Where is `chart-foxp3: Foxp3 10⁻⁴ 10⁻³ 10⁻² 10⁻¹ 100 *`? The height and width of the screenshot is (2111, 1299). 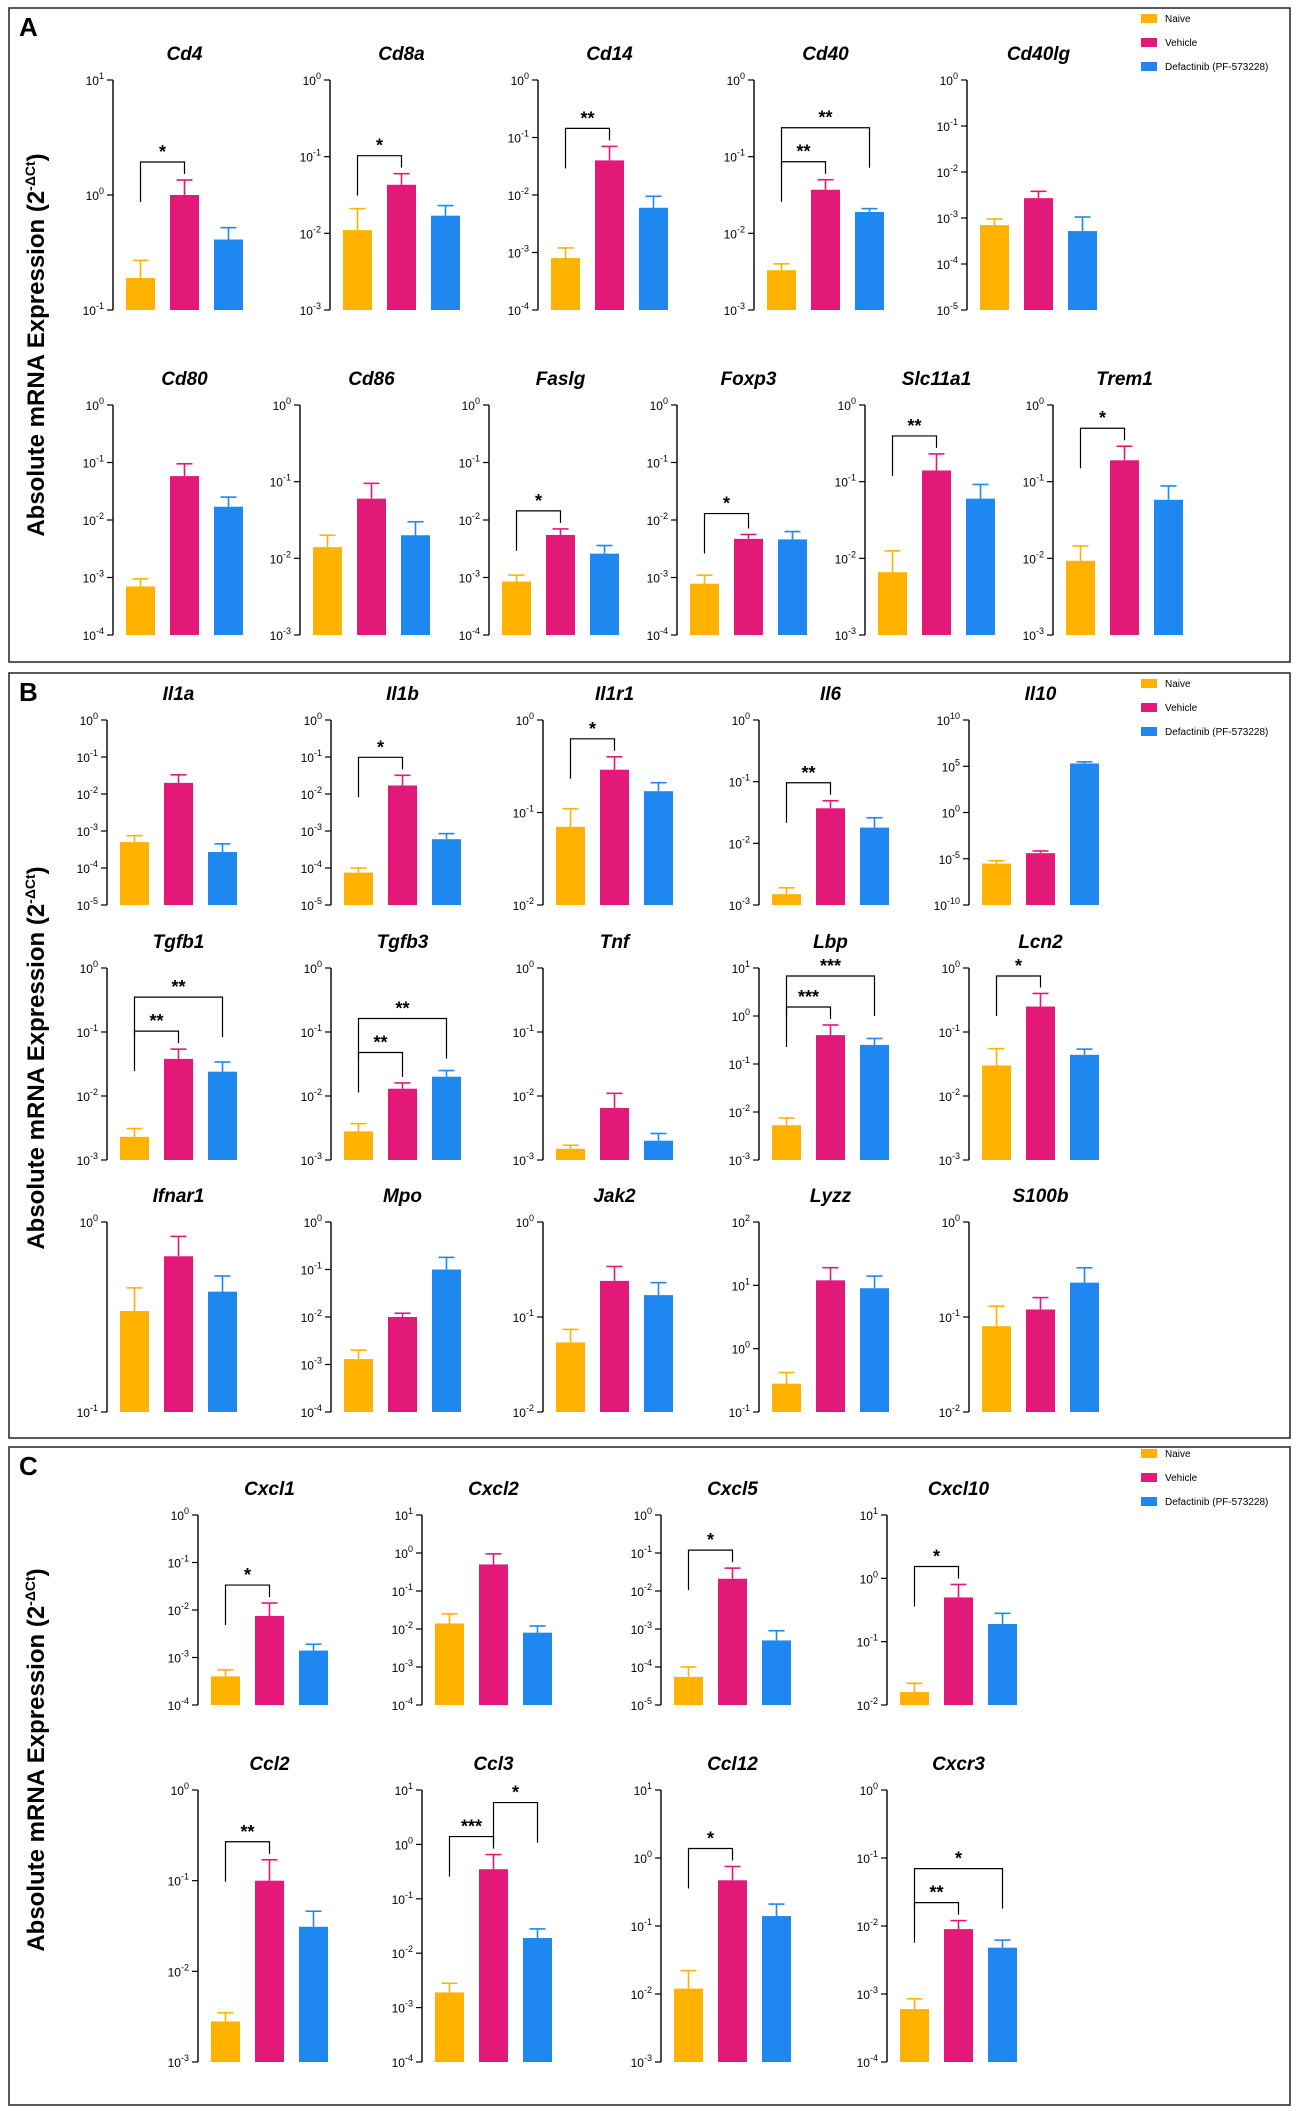
chart-foxp3: Foxp3 10⁻⁴ 10⁻³ 10⁻² 10⁻¹ 100 * is located at coordinates (727, 506).